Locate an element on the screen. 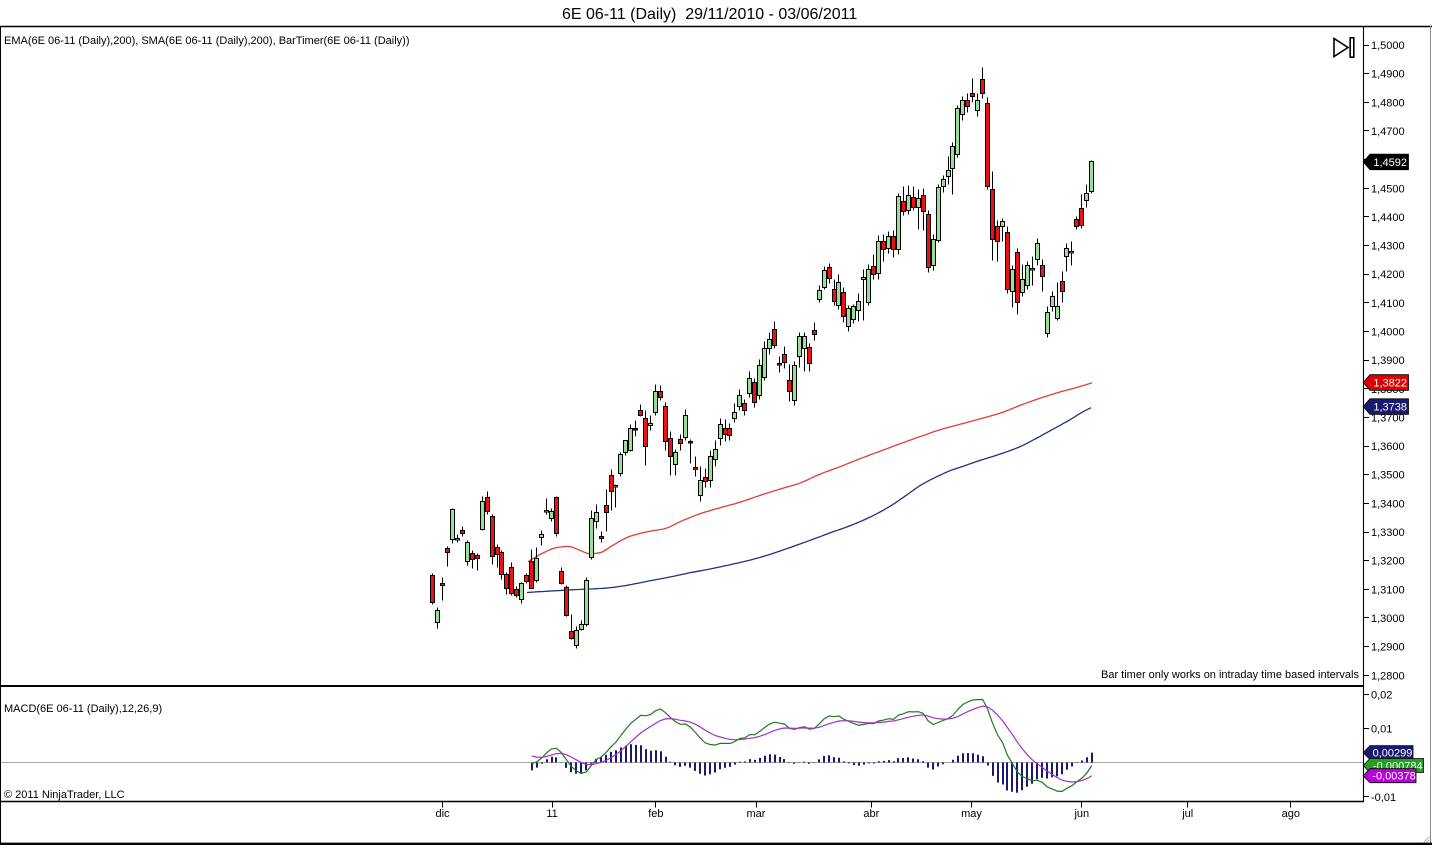 The width and height of the screenshot is (1432, 850). svg-text: abr is located at coordinates (871, 814).